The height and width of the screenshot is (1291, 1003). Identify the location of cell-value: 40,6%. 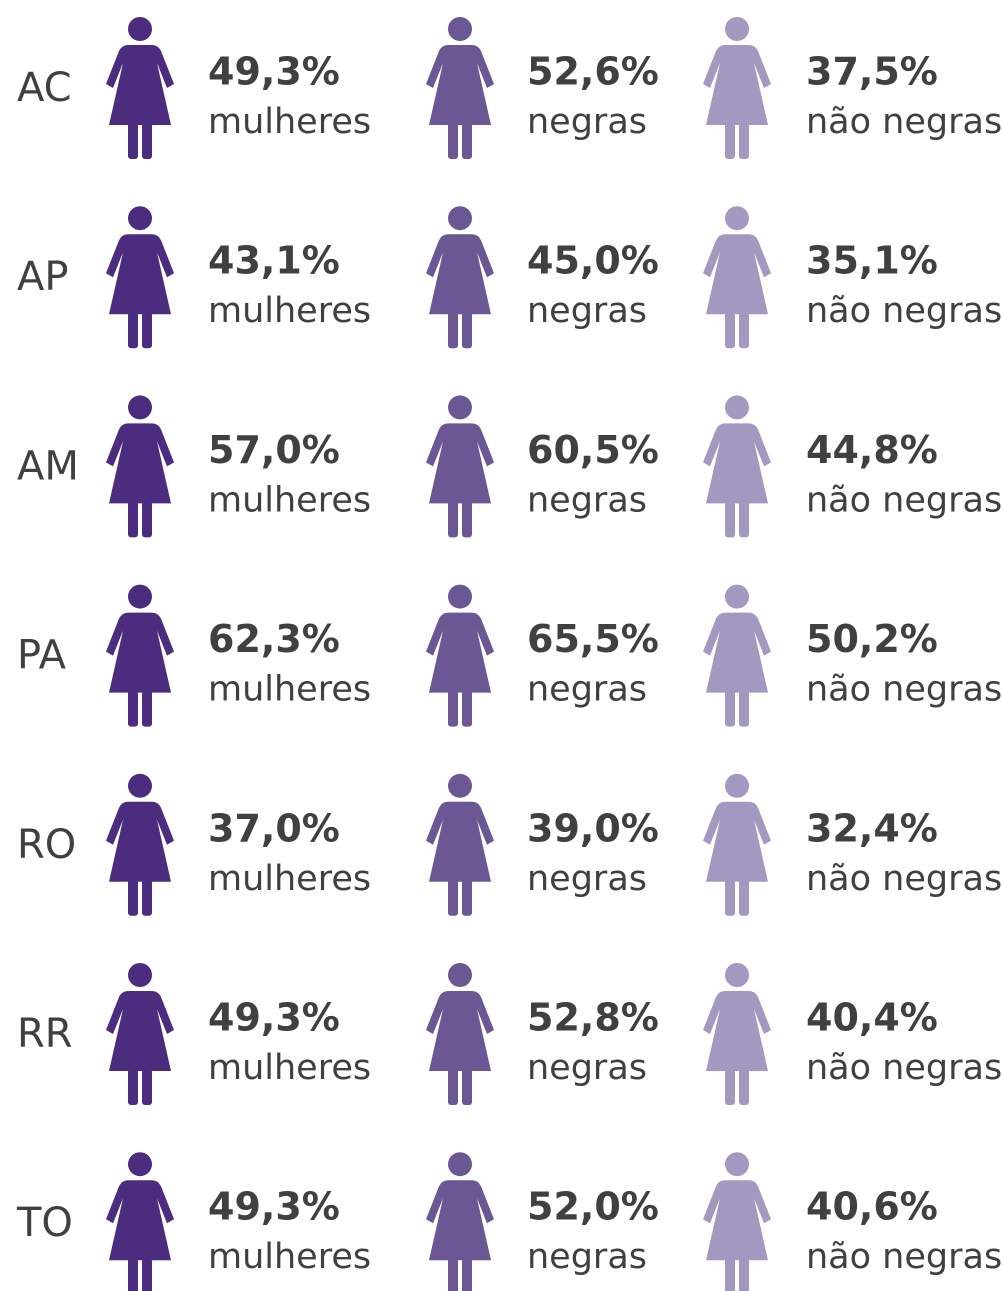
(872, 1207).